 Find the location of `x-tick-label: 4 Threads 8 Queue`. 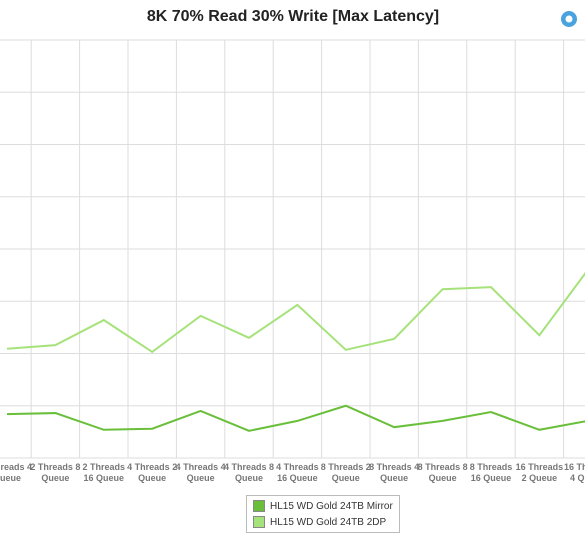

x-tick-label: 4 Threads 8 Queue is located at coordinates (249, 472).